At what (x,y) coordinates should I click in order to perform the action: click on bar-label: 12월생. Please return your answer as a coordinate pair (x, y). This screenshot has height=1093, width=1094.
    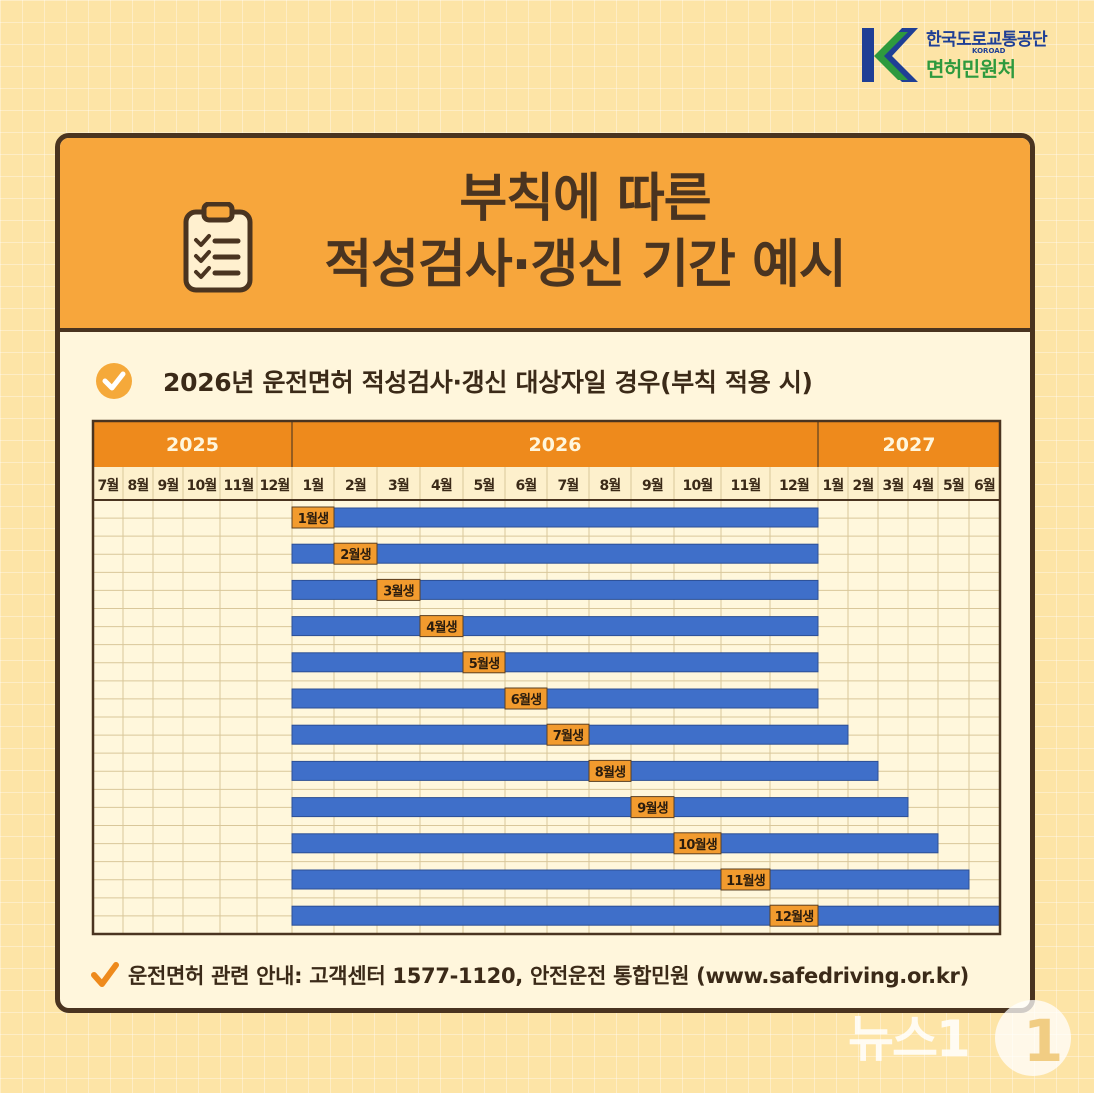
    Looking at the image, I should click on (794, 917).